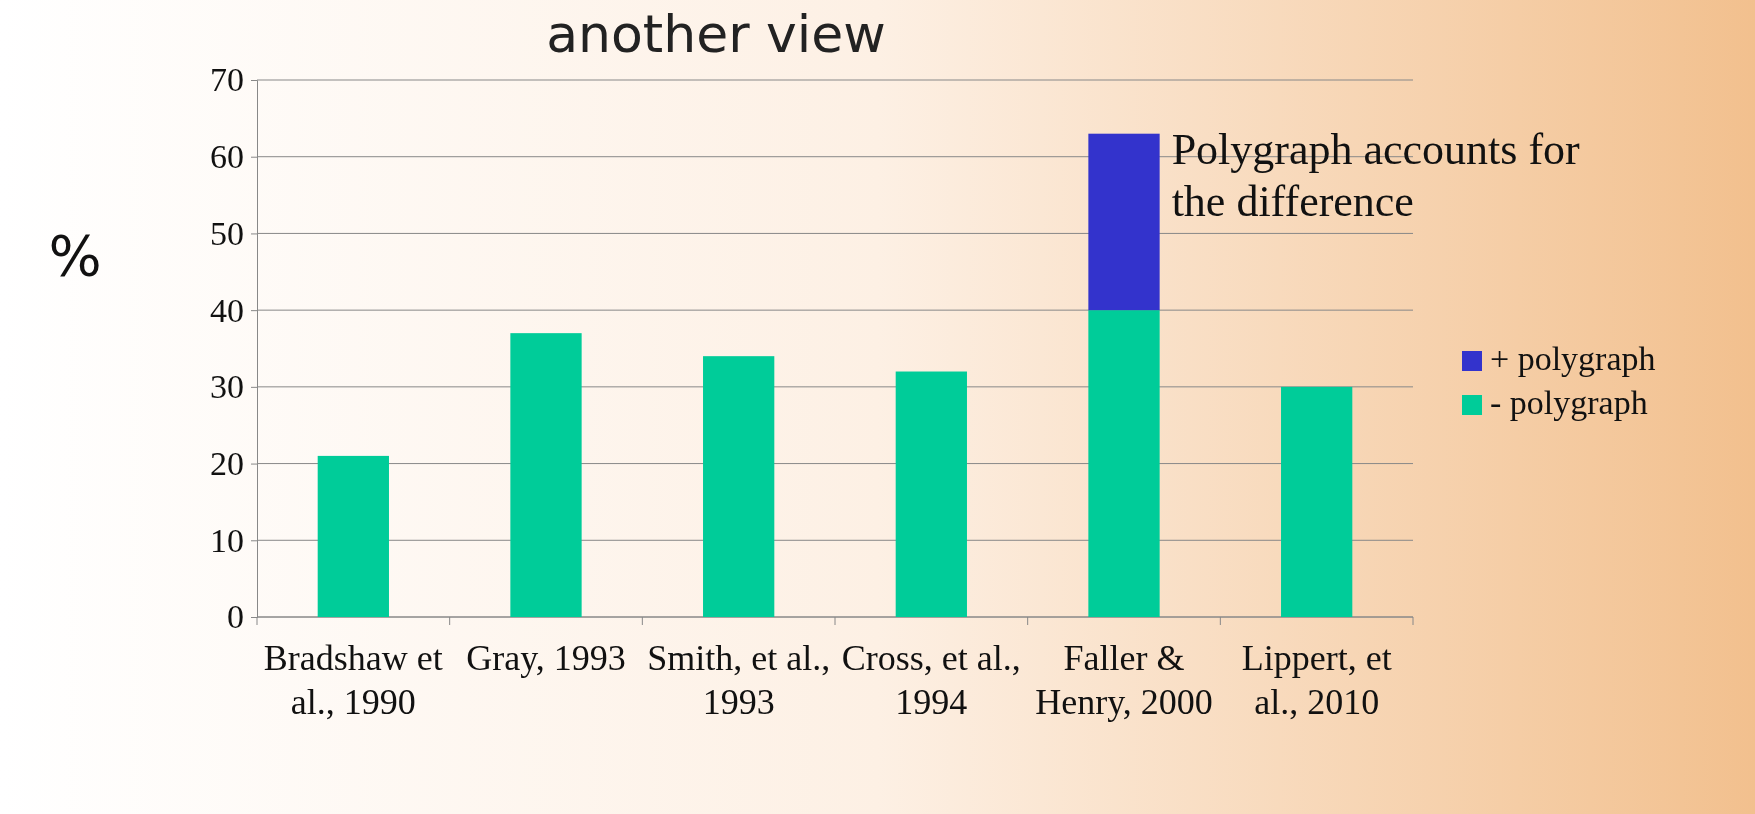  I want to click on y-tick-label: 70, so click(227, 80).